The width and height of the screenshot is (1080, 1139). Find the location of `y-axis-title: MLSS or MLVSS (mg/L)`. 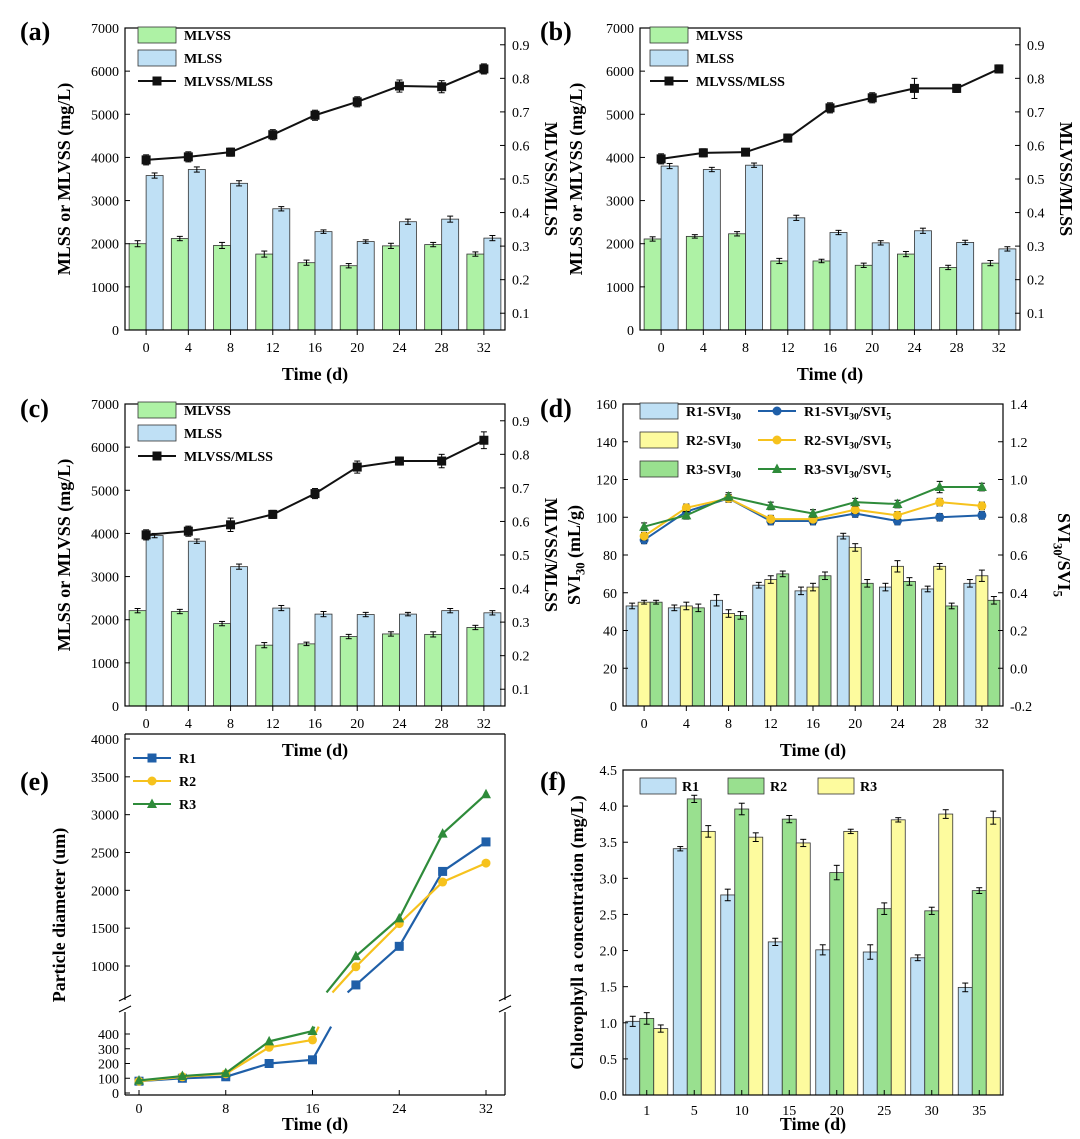

y-axis-title: MLSS or MLVSS (mg/L) is located at coordinates (64, 179).